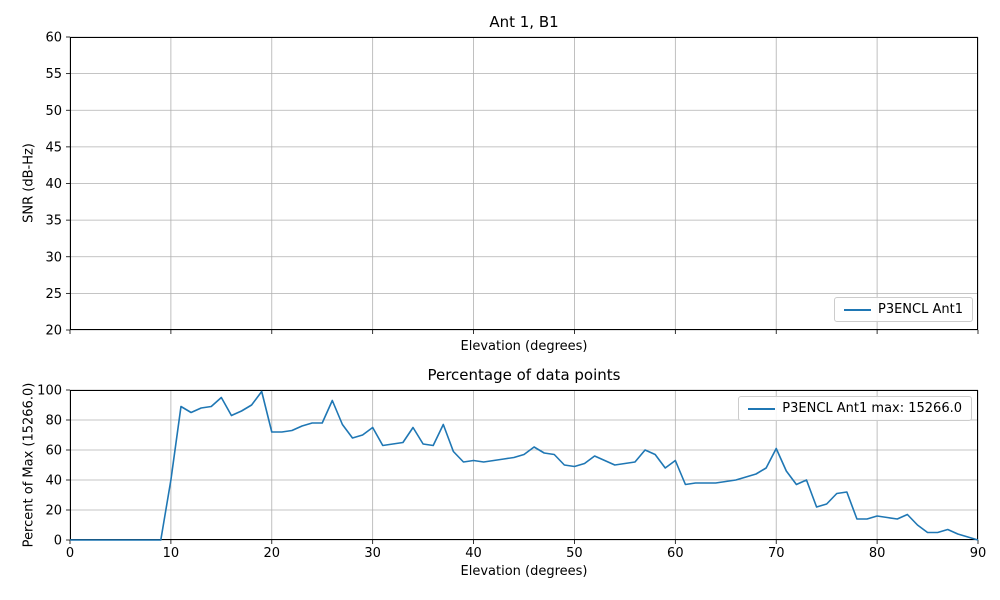  What do you see at coordinates (524, 571) in the screenshot?
I see `percentage-x-axis-label: Elevation (degrees)` at bounding box center [524, 571].